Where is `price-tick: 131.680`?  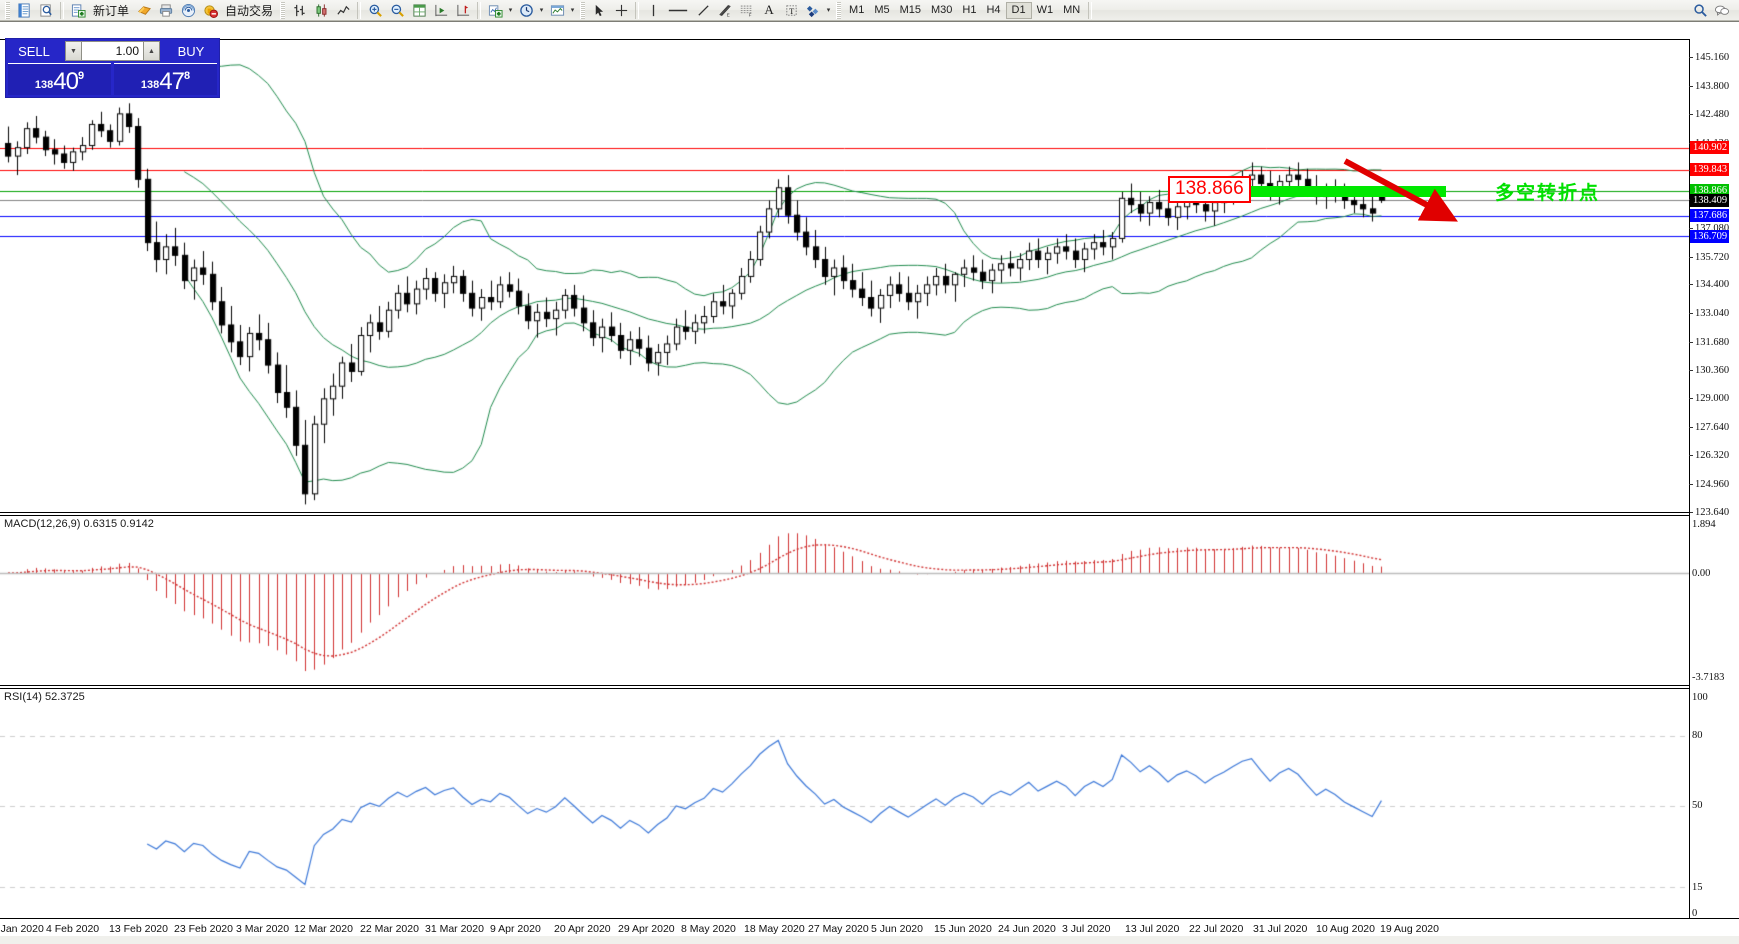 price-tick: 131.680 is located at coordinates (1709, 342).